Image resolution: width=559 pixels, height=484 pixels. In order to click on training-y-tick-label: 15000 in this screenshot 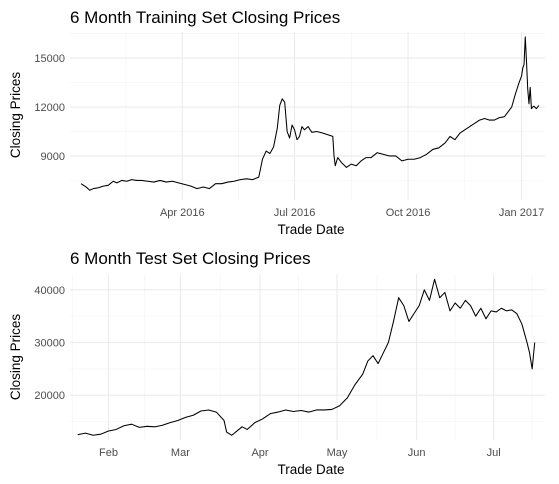, I will do `click(49, 59)`.